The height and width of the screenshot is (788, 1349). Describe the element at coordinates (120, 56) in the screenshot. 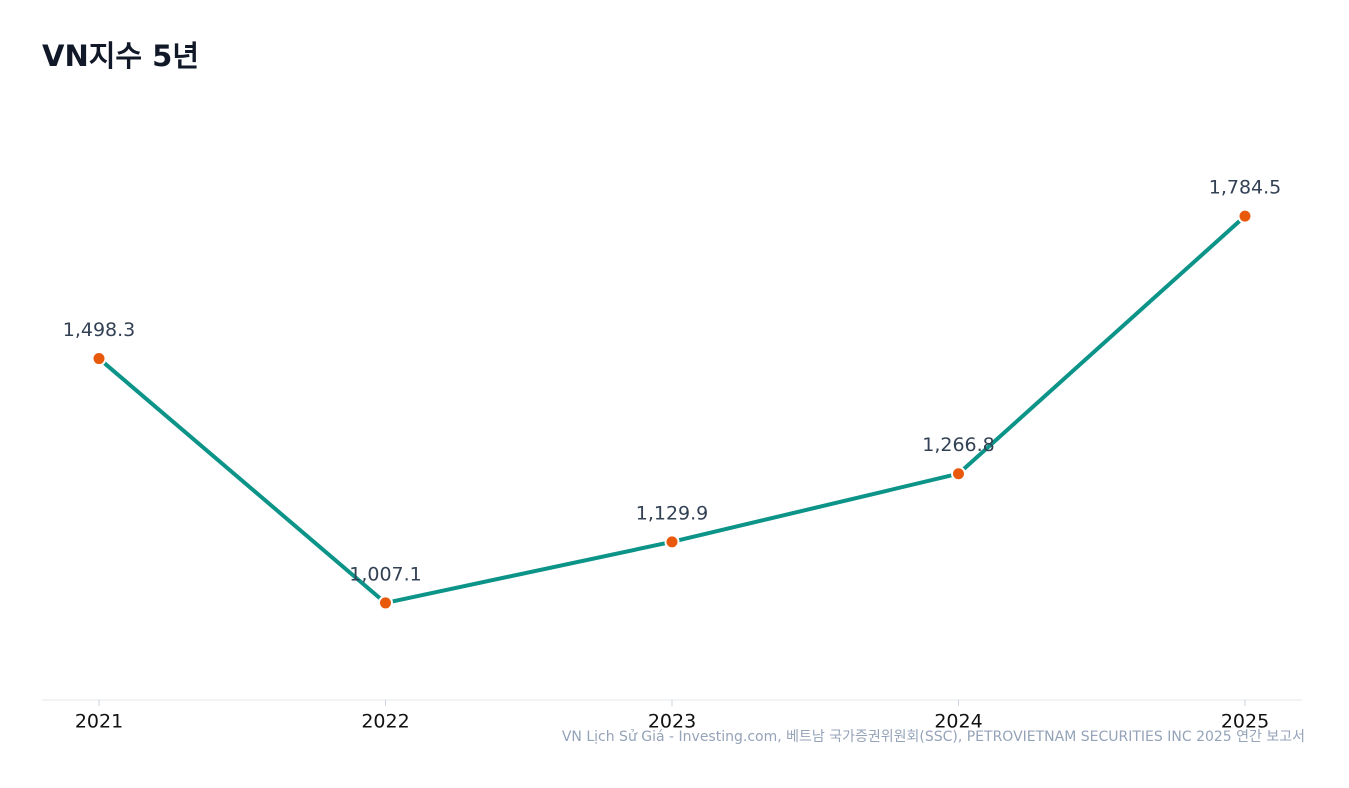

I see `chart-title: VN지수 5년` at that location.